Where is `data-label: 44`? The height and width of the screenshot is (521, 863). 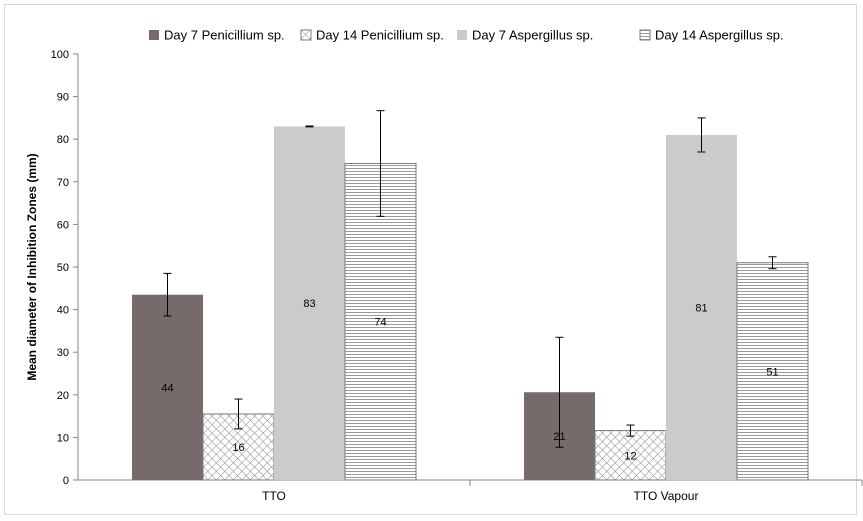
data-label: 44 is located at coordinates (167, 388).